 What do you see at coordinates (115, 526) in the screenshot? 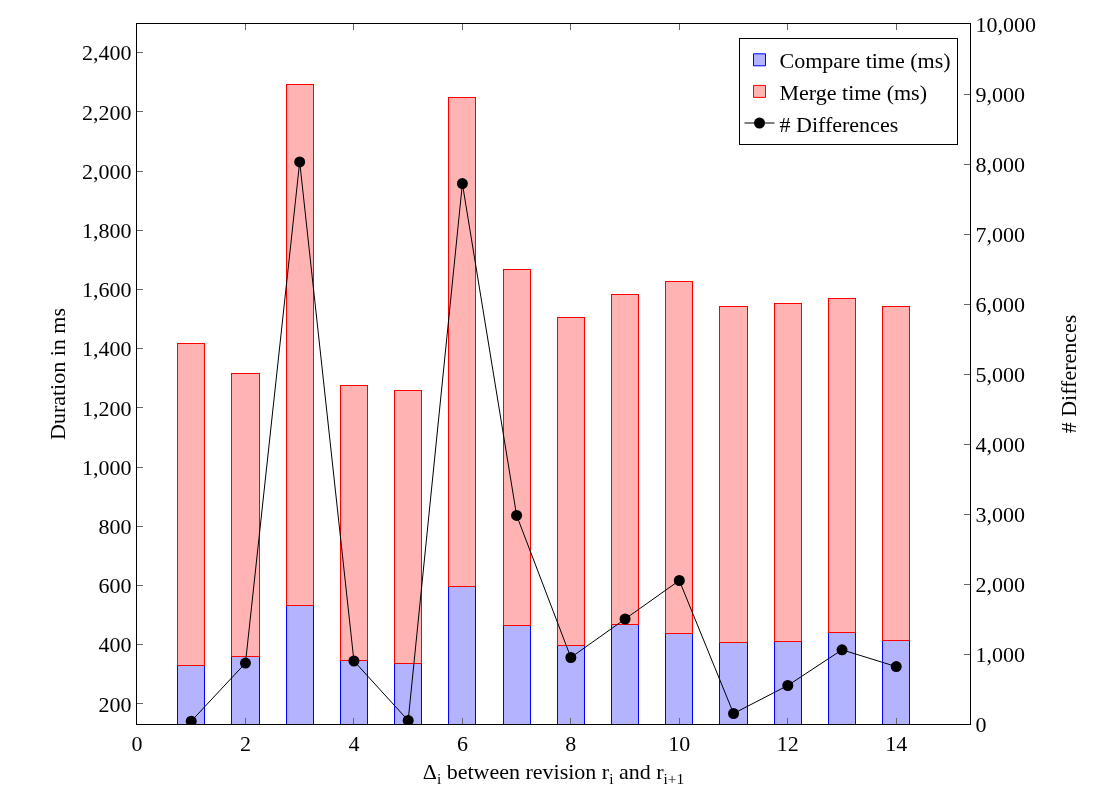
I see `y-tick-label: 800` at bounding box center [115, 526].